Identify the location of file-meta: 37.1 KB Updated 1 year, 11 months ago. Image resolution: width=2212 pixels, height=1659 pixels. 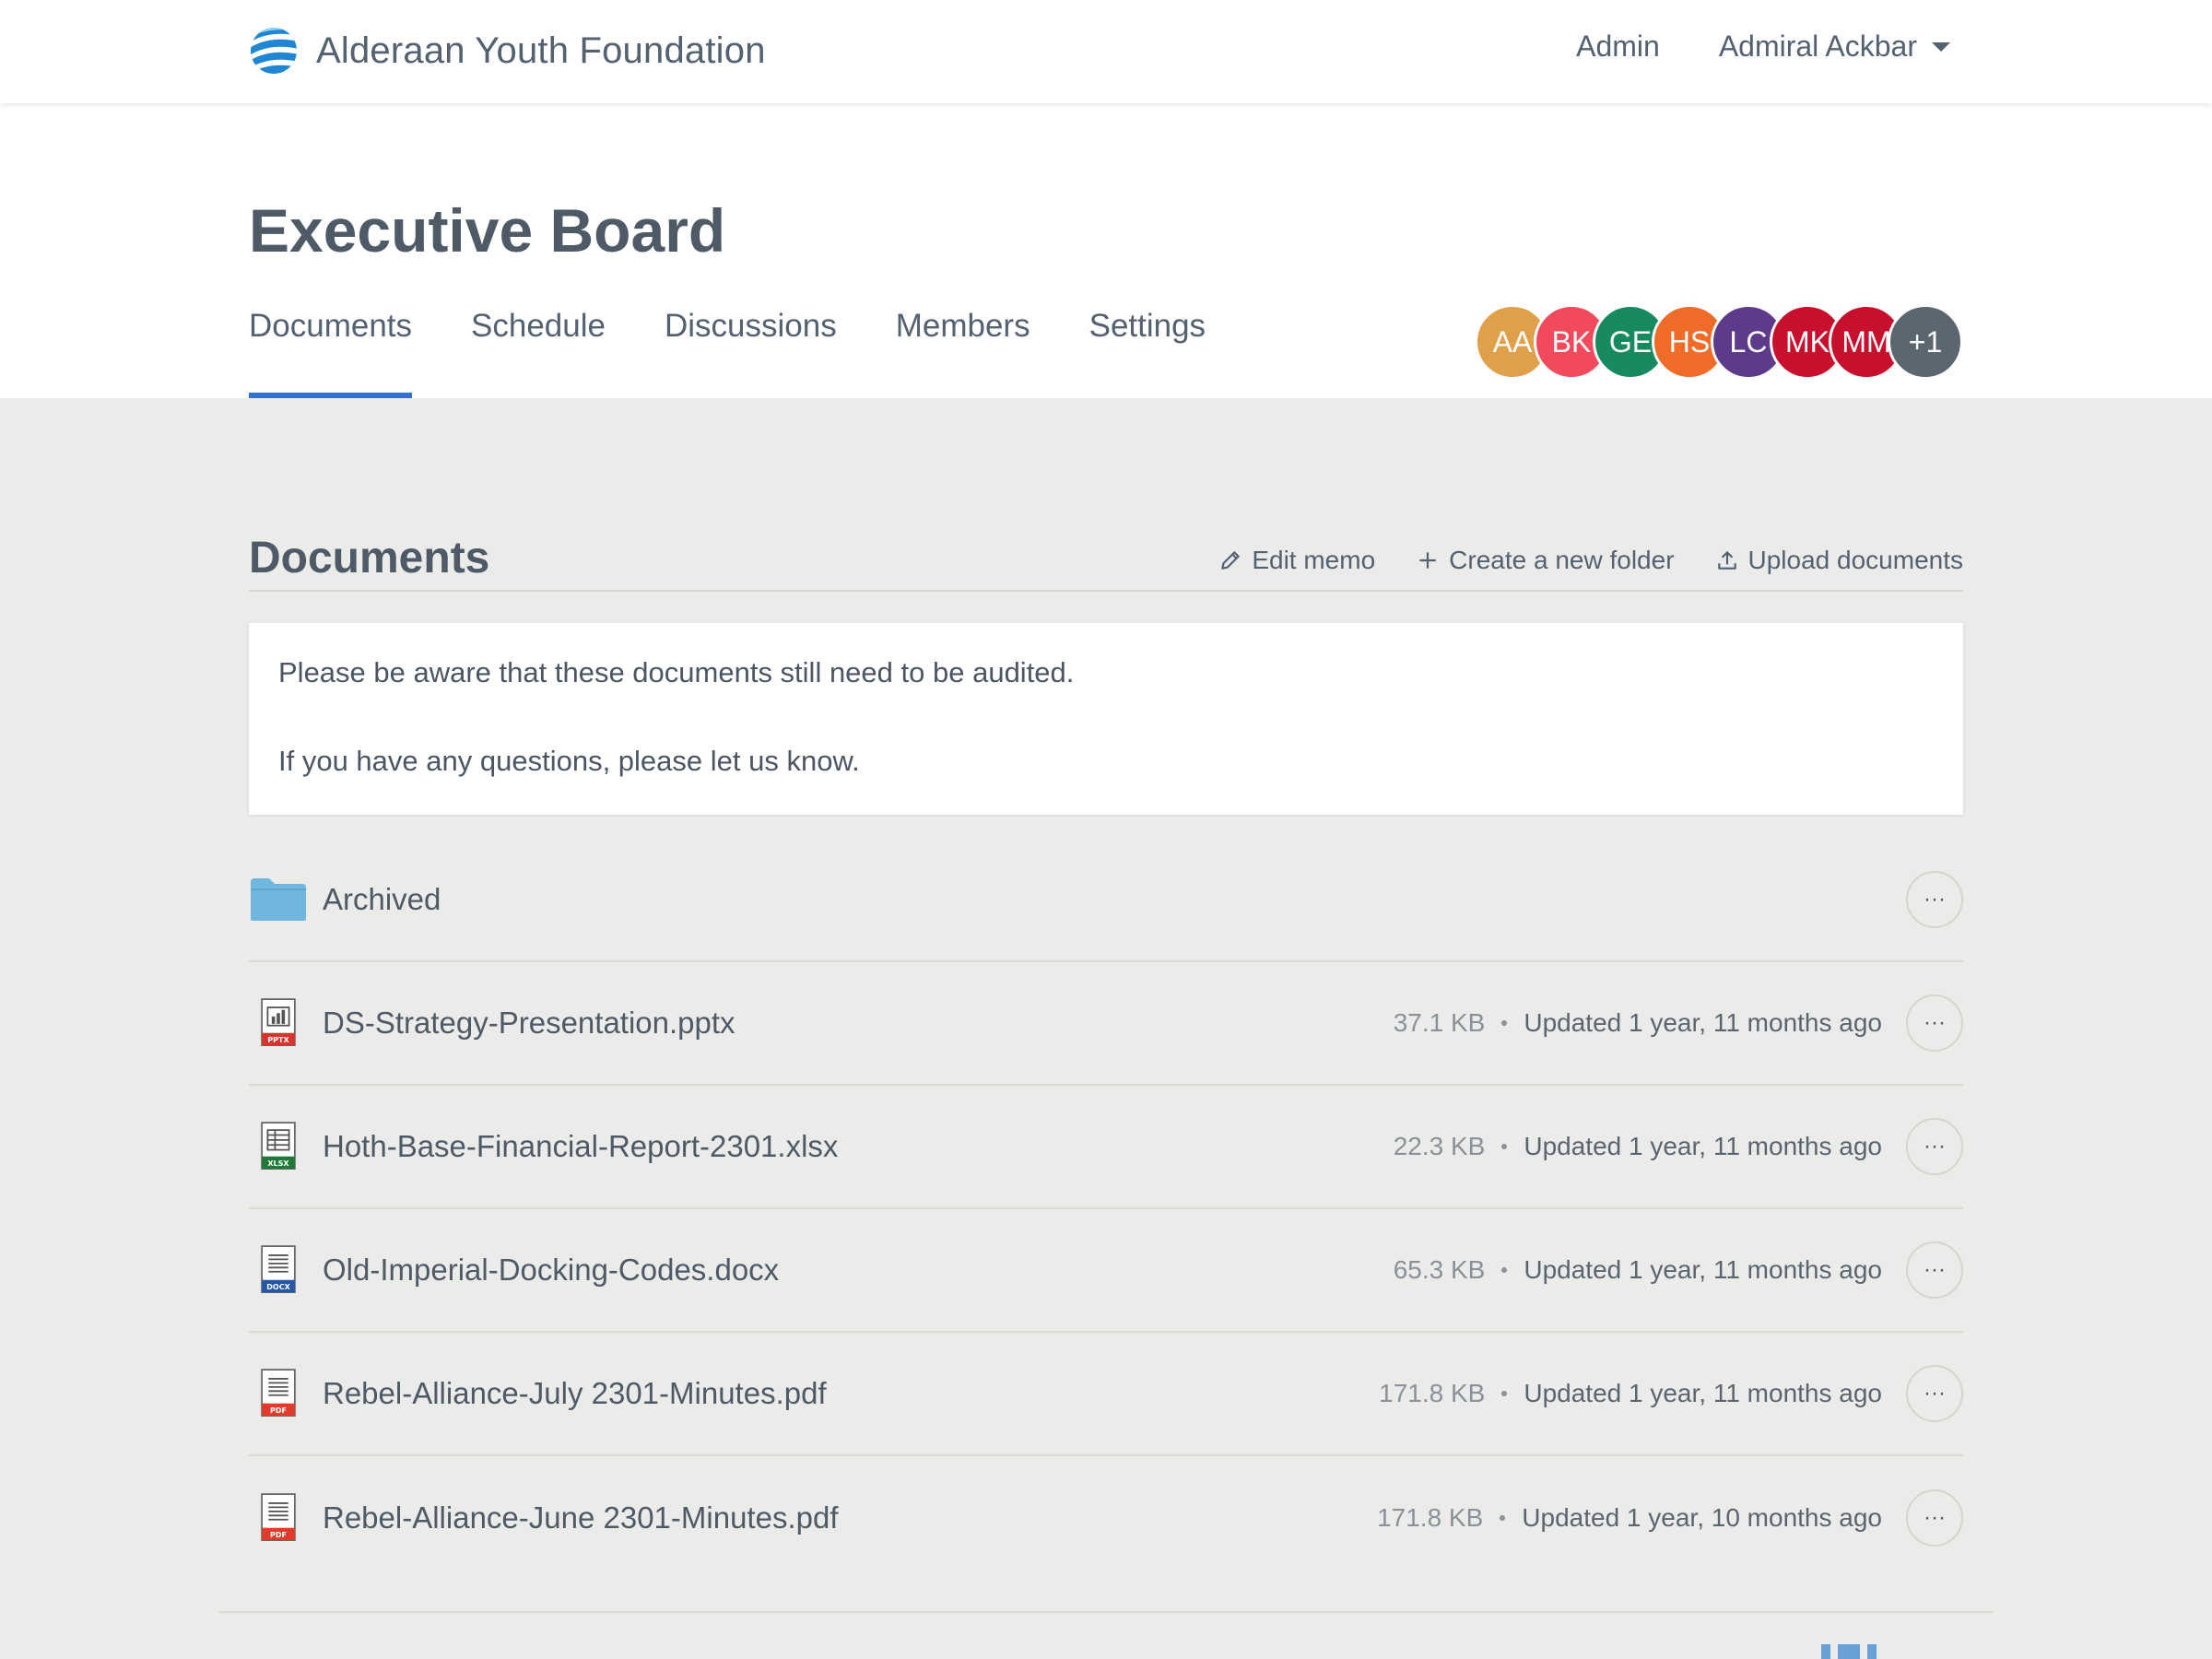
(1638, 1023).